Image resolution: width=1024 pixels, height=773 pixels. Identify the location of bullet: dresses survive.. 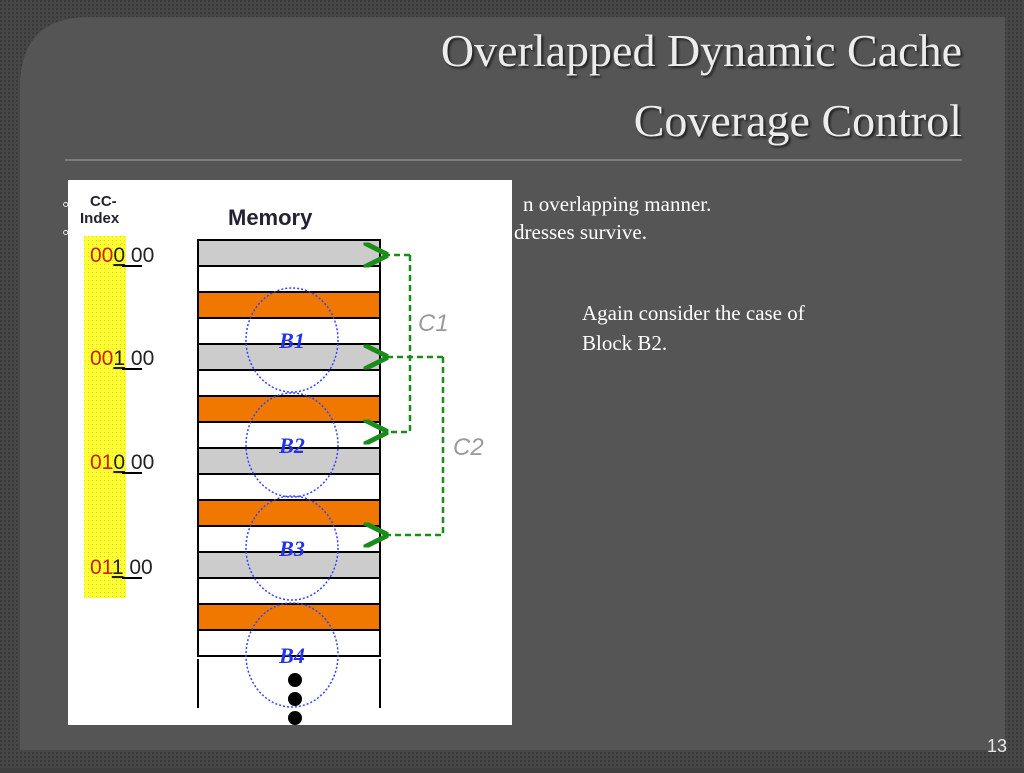
(580, 232).